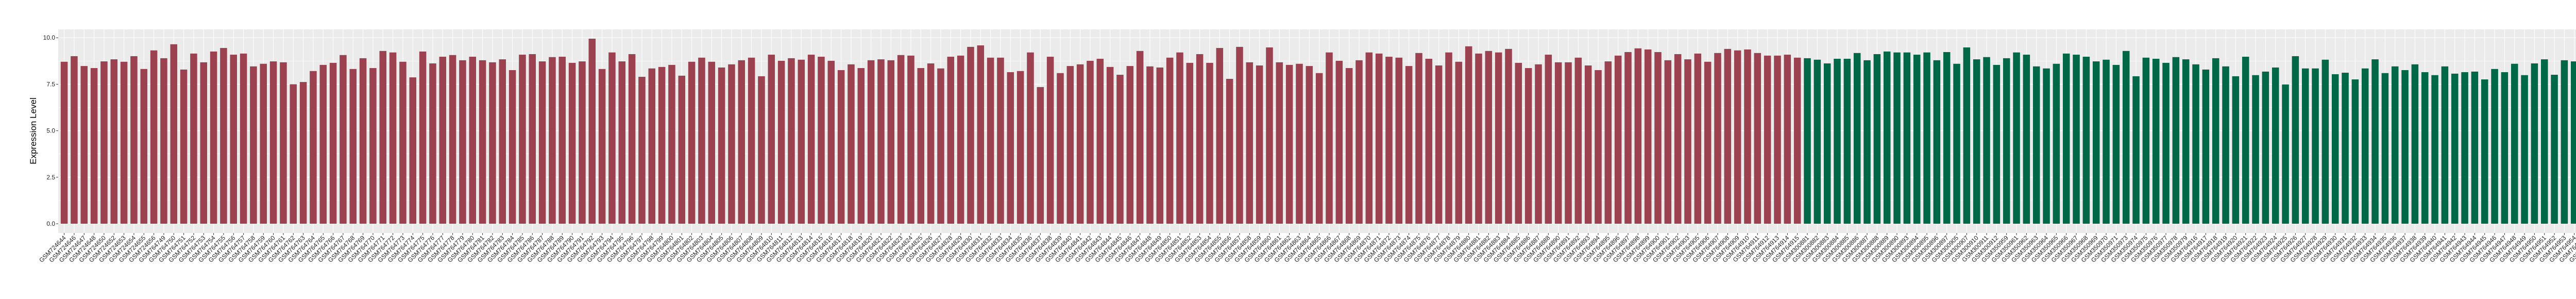 The image size is (2576, 299). I want to click on bar-GSM764925, so click(2285, 154).